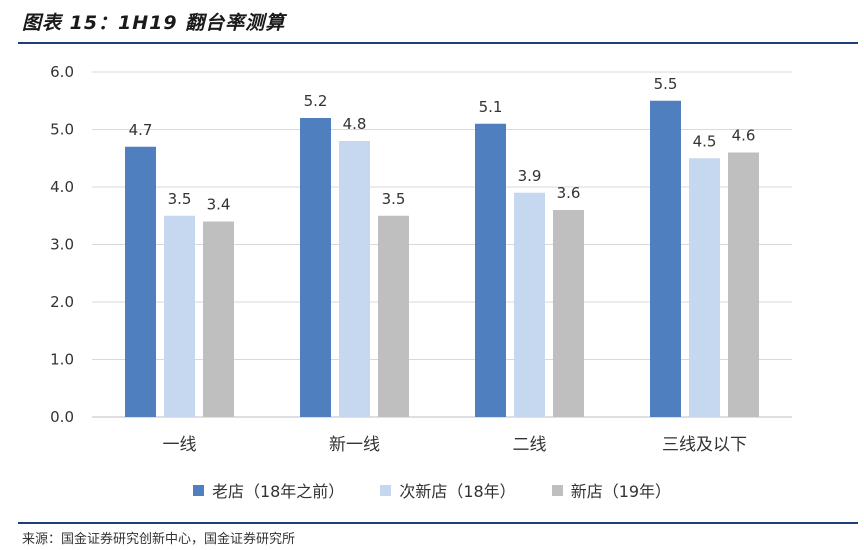  I want to click on data-label: 4.5, so click(705, 141).